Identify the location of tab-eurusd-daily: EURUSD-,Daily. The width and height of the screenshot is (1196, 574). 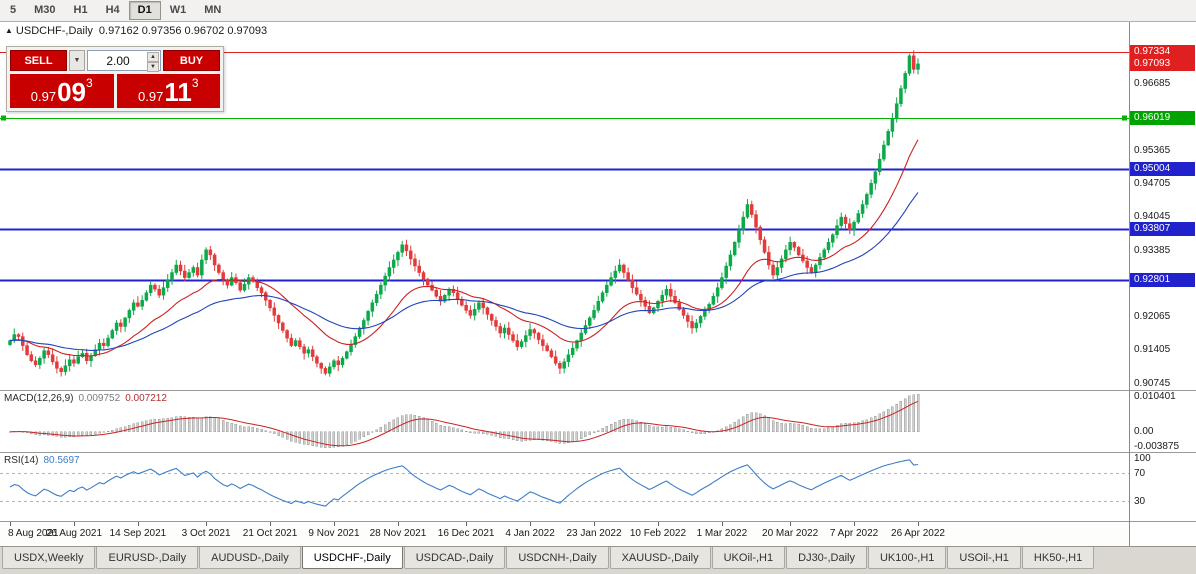
(147, 558).